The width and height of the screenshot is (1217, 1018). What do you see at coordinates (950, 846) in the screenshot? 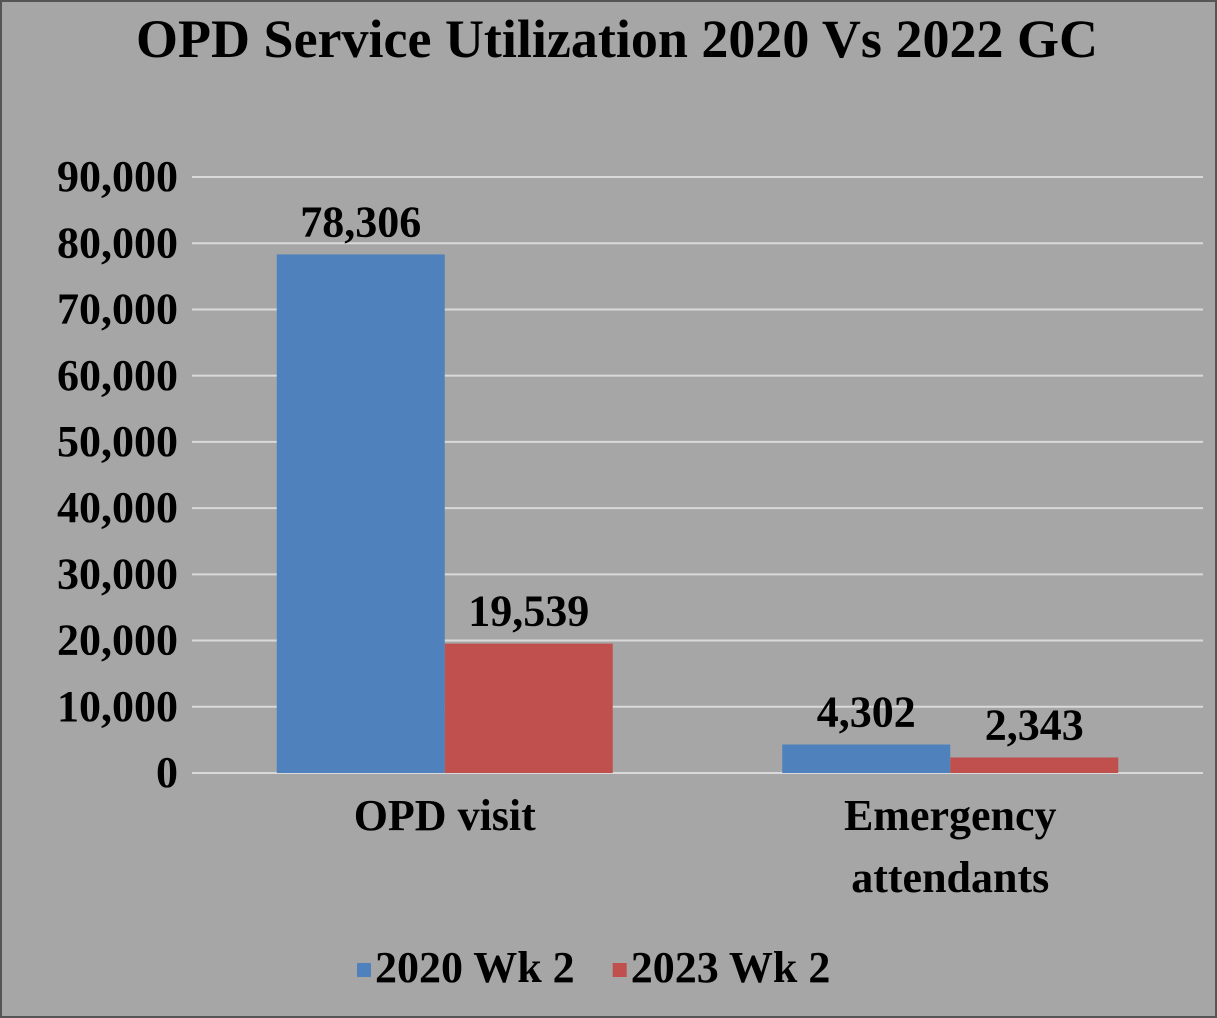
I see `x-tick-label: Emergency attendants` at bounding box center [950, 846].